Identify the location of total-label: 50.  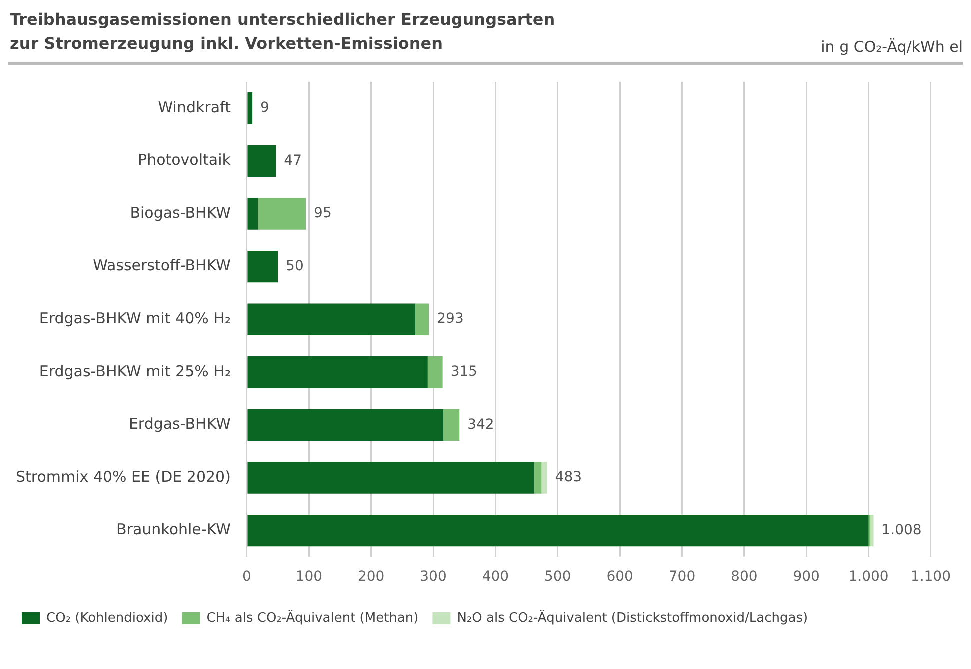
(295, 266).